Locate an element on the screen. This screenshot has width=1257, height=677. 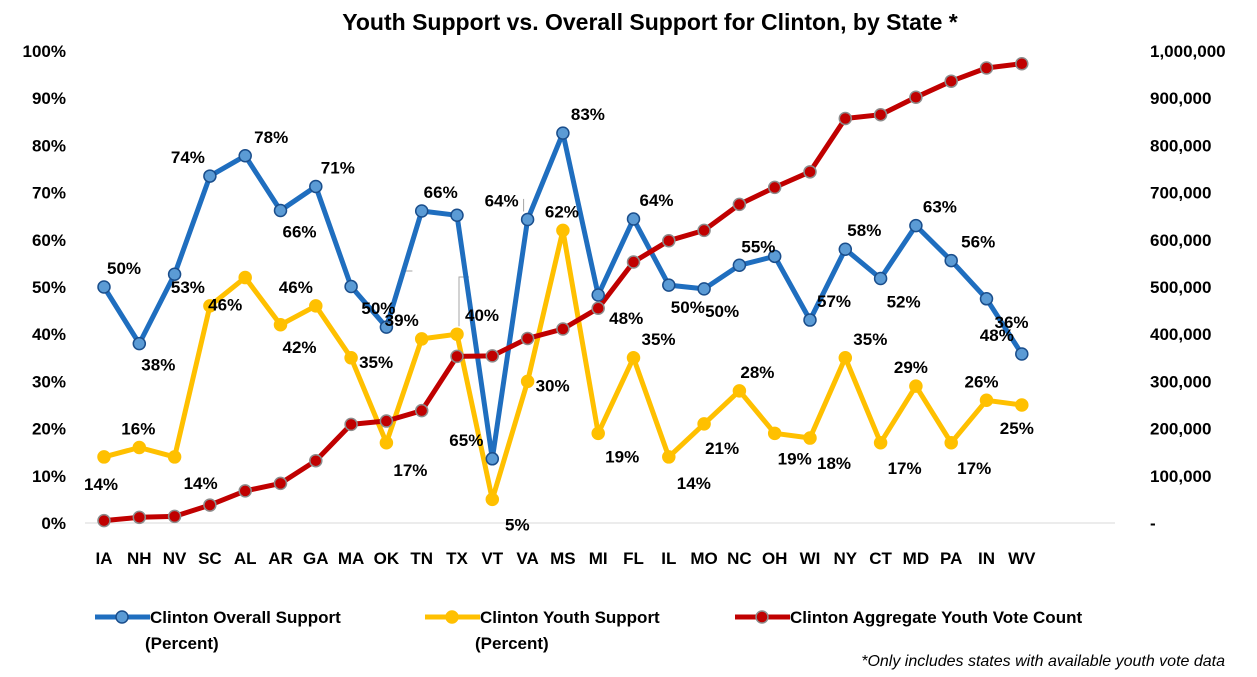
right-tick-label: 500,000 is located at coordinates (1180, 287).